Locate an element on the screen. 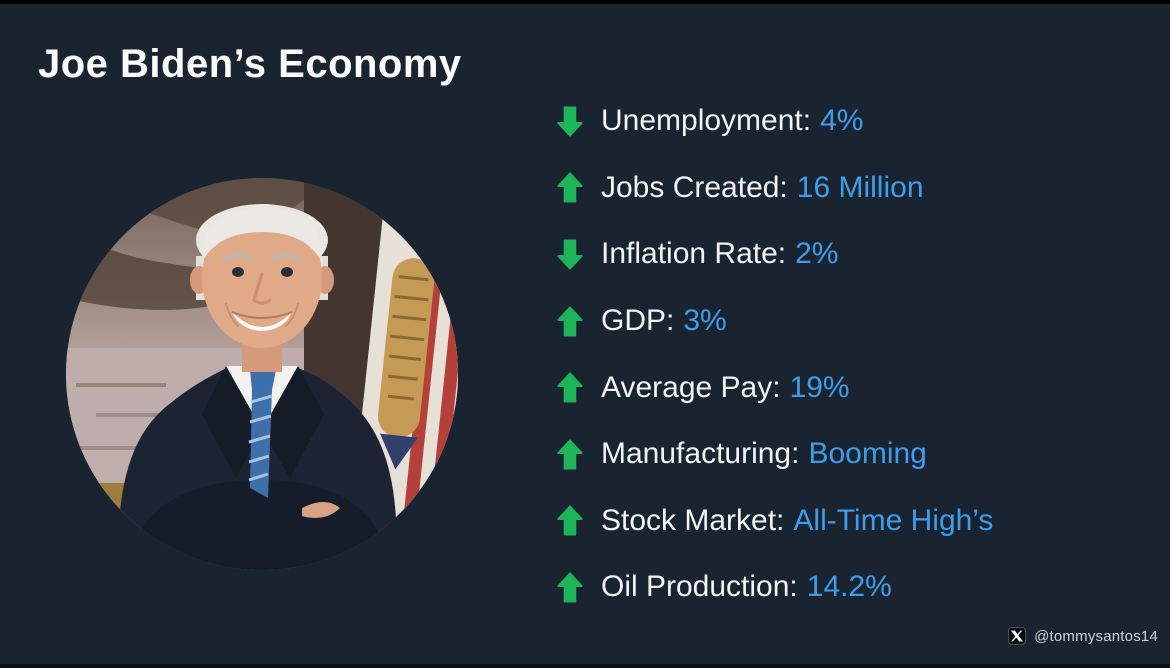  top-letterbox-bar is located at coordinates (585, 2).